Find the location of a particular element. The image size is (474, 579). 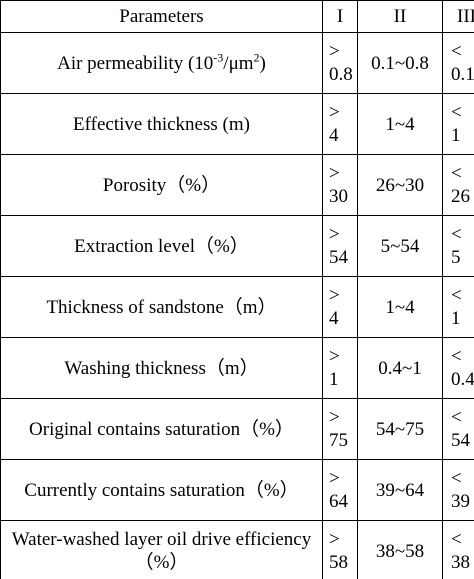

cell: Porosity（%） is located at coordinates (161, 185).